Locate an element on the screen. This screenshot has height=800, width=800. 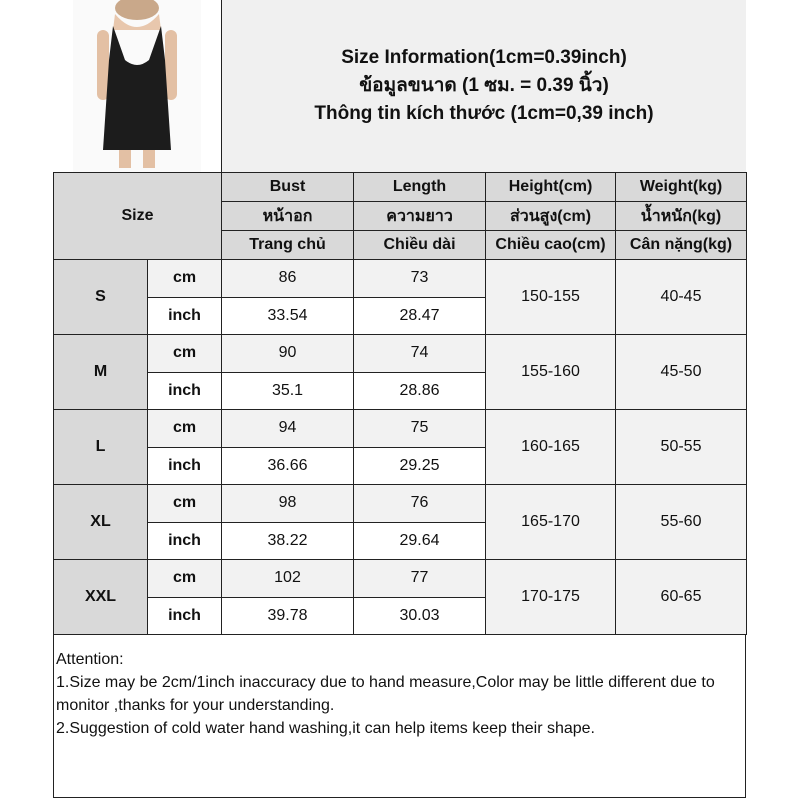
bust-inch: 39.78 is located at coordinates (288, 615).